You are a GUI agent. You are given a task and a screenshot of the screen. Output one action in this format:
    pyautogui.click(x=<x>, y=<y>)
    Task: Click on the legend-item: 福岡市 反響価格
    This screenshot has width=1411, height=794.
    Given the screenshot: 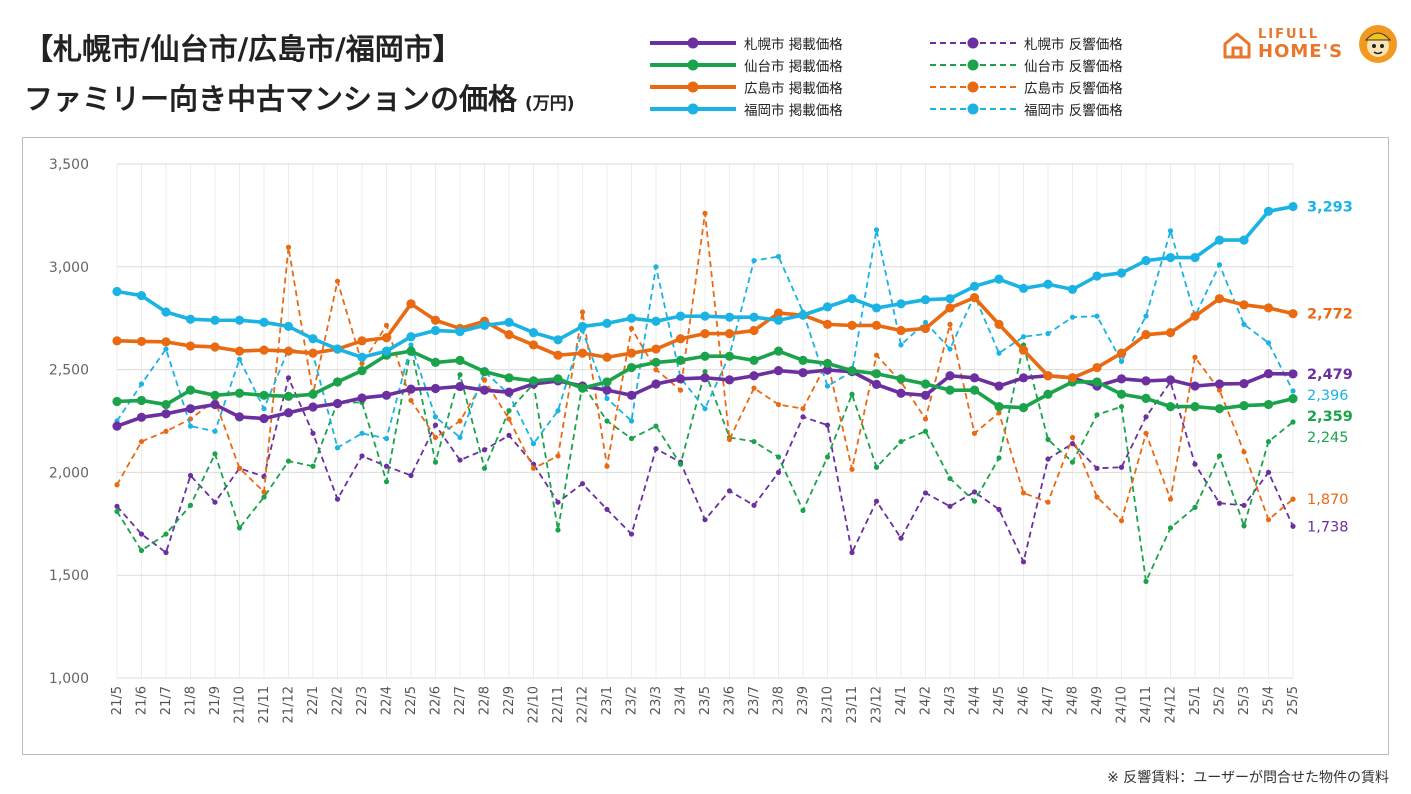 What is the action you would take?
    pyautogui.click(x=1026, y=109)
    